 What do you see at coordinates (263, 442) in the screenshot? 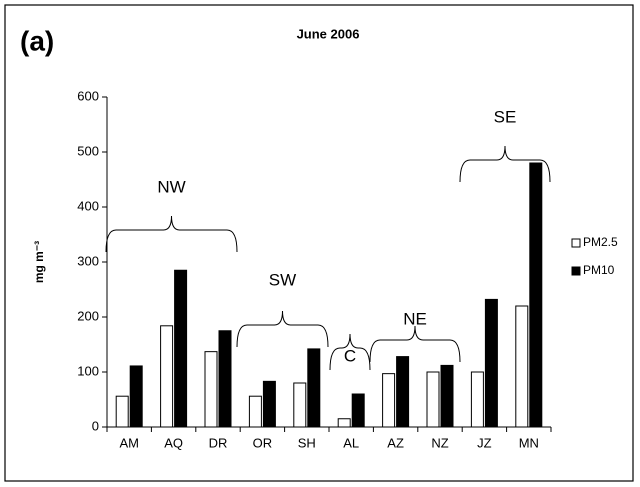
I see `x-tick-label: OR` at bounding box center [263, 442].